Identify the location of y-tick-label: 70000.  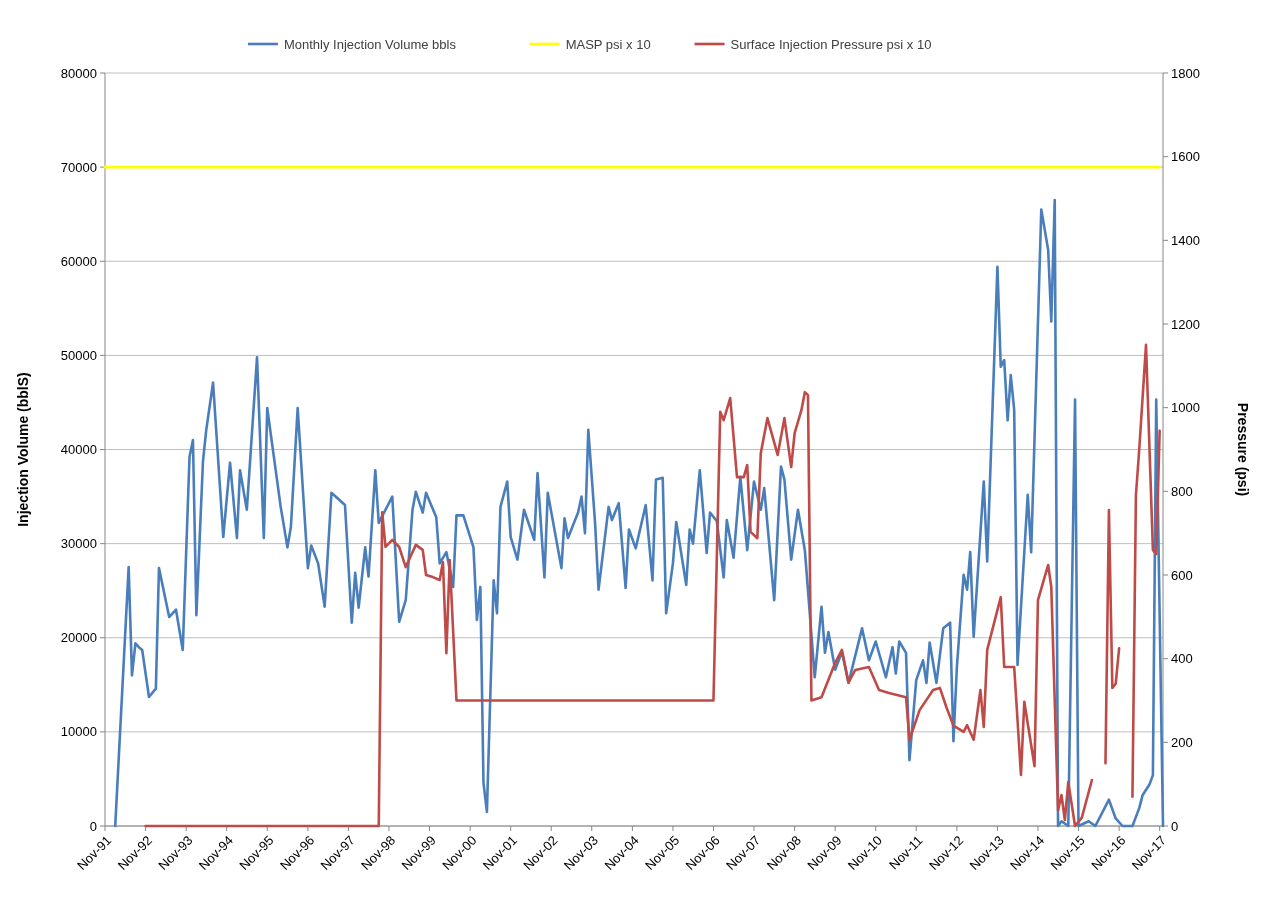
(78, 167).